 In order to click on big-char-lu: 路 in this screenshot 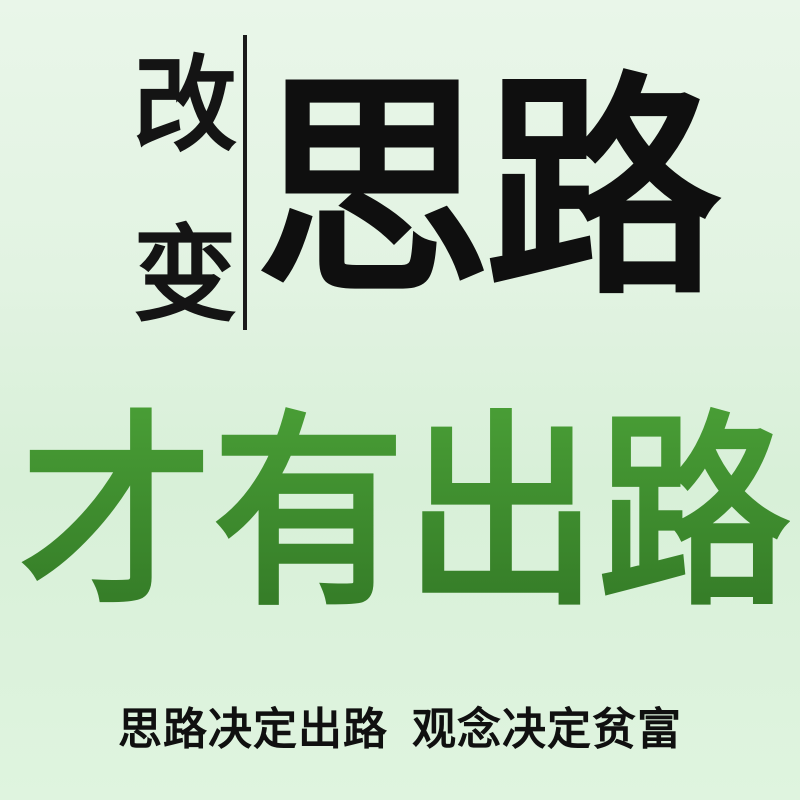, I will do `click(603, 189)`.